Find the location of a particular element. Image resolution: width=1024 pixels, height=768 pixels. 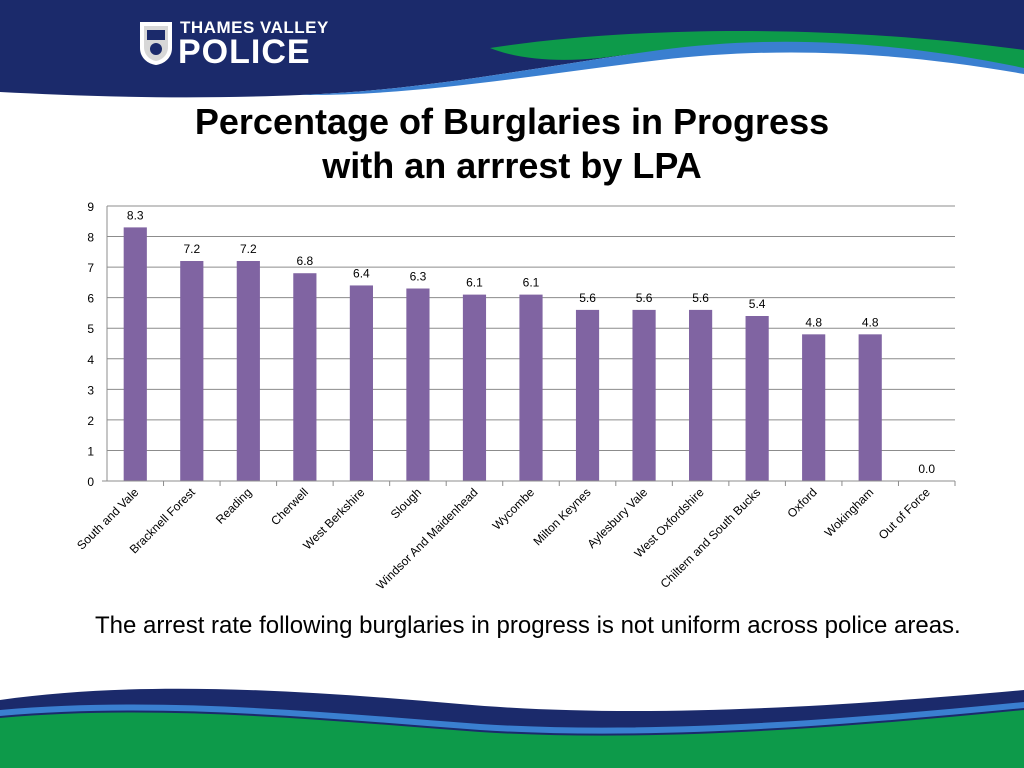

header-band is located at coordinates (512, 49).